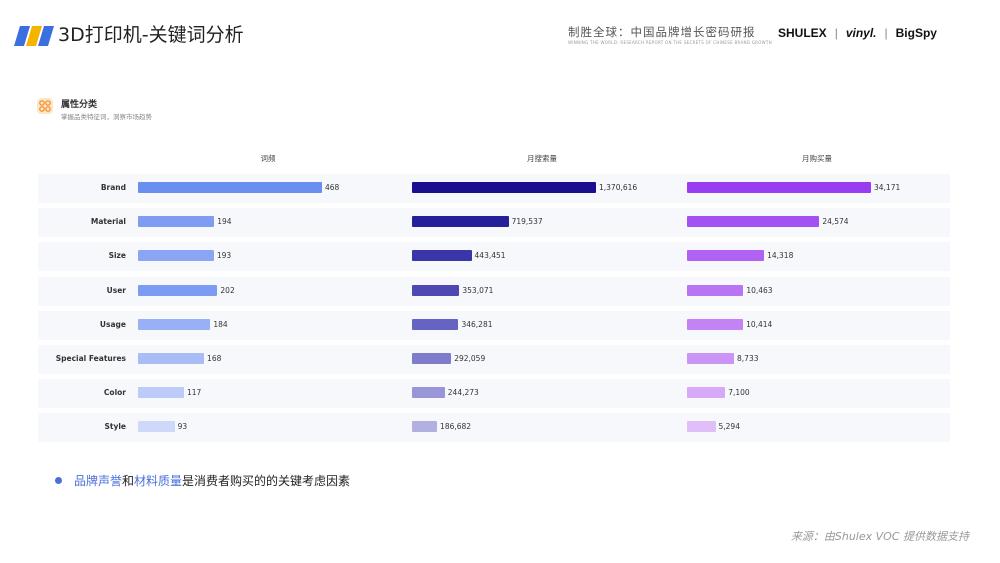 This screenshot has height=563, width=1000. I want to click on data-label: 194, so click(224, 222).